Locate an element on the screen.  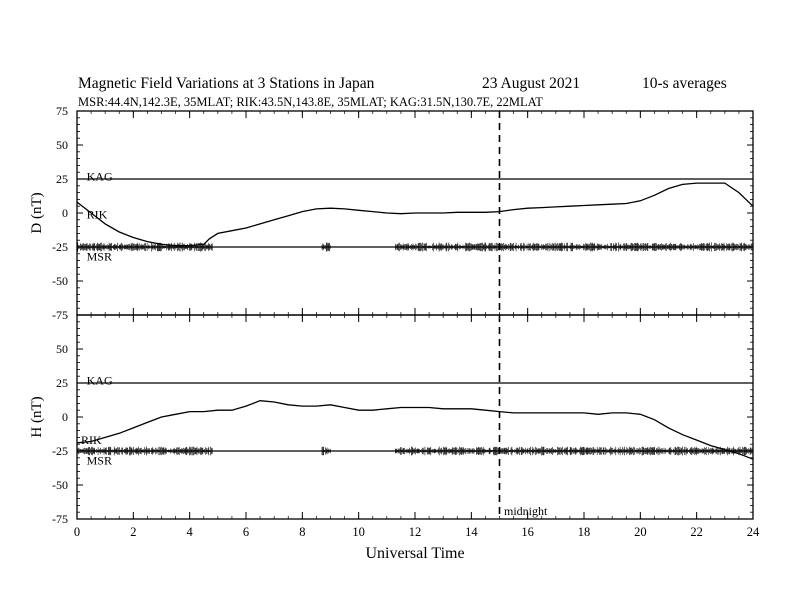
x-tick-label: 0 is located at coordinates (77, 532).